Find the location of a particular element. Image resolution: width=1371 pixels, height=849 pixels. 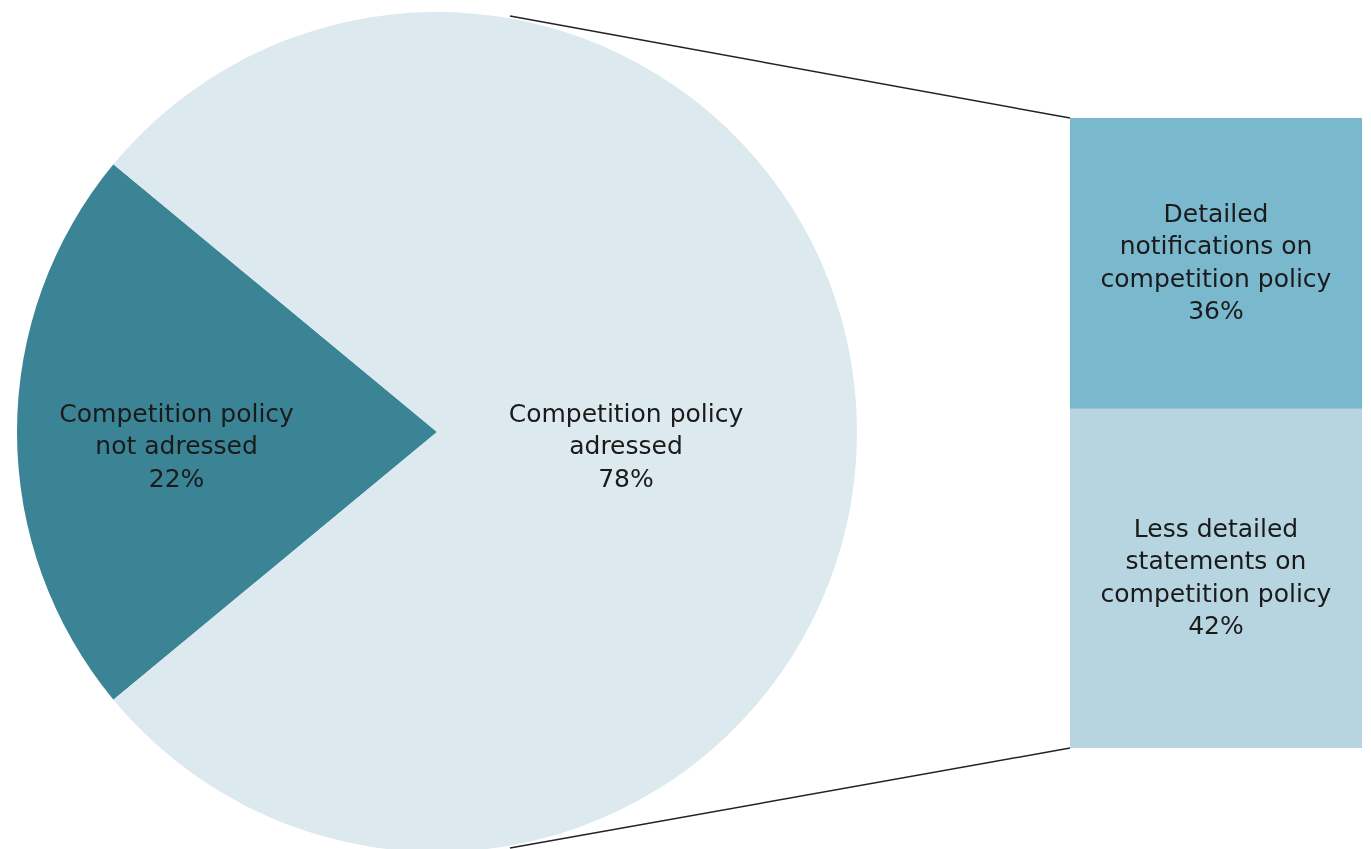

data-label: 78% is located at coordinates (626, 478).